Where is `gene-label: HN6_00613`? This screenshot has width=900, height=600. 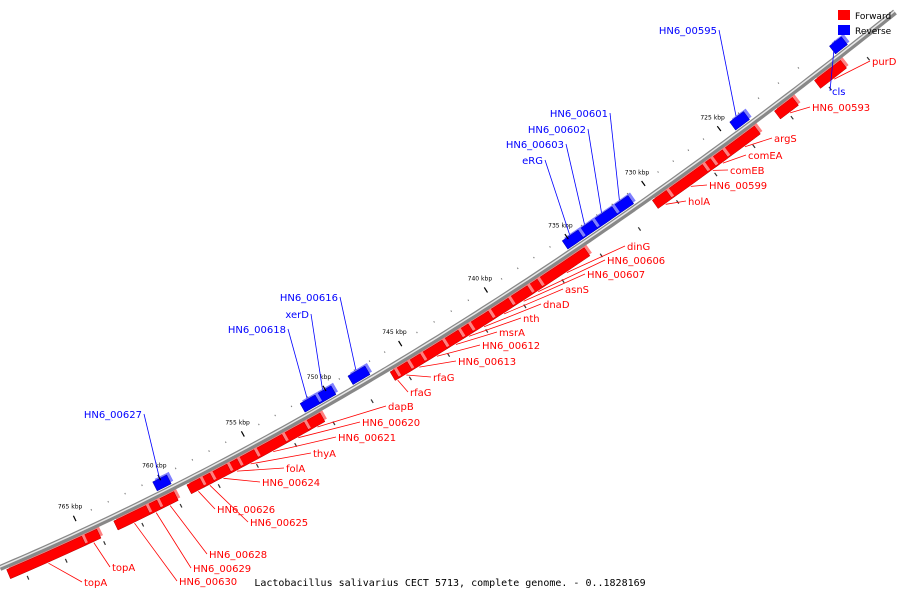
gene-label: HN6_00613 is located at coordinates (487, 362).